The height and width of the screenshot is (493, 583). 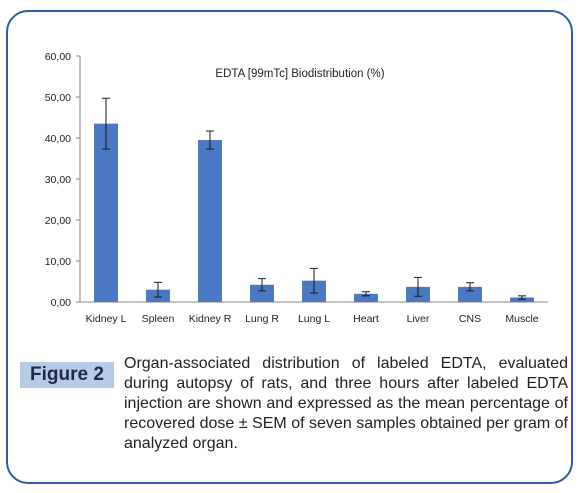 What do you see at coordinates (58, 139) in the screenshot?
I see `y-tick-label: 40,00` at bounding box center [58, 139].